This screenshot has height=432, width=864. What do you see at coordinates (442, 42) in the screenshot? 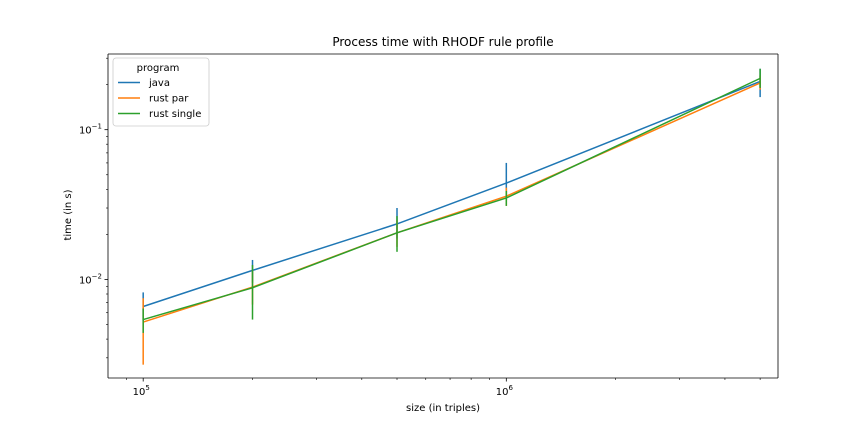
I see `chart-title: Process time with RHODF rule profile` at bounding box center [442, 42].